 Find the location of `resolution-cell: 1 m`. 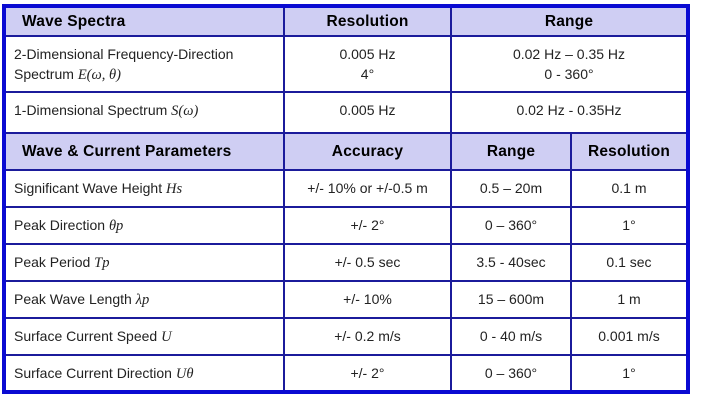

resolution-cell: 1 m is located at coordinates (629, 299).